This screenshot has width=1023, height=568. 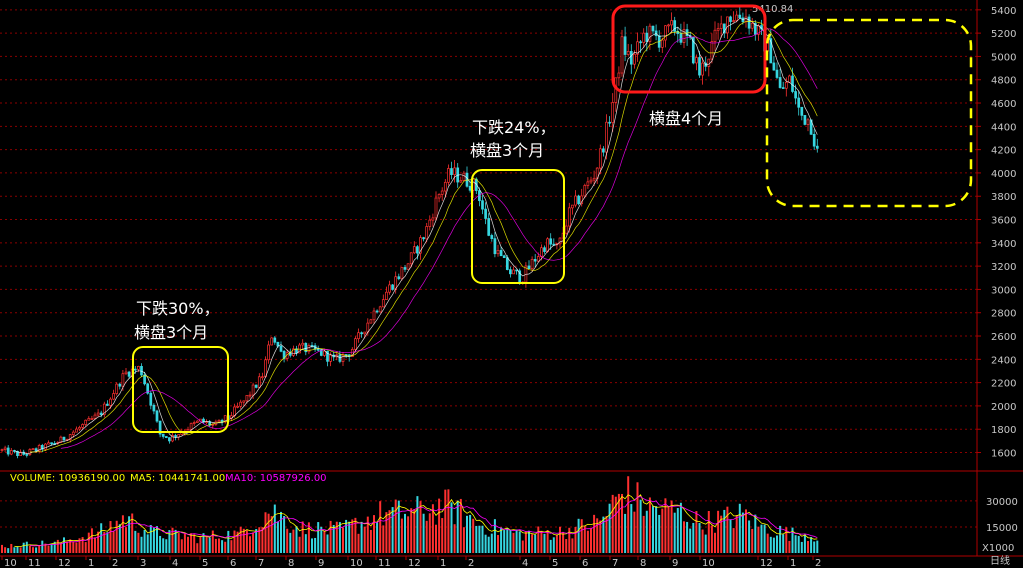 What do you see at coordinates (1003, 454) in the screenshot?
I see `price-tick-label: 1600` at bounding box center [1003, 454].